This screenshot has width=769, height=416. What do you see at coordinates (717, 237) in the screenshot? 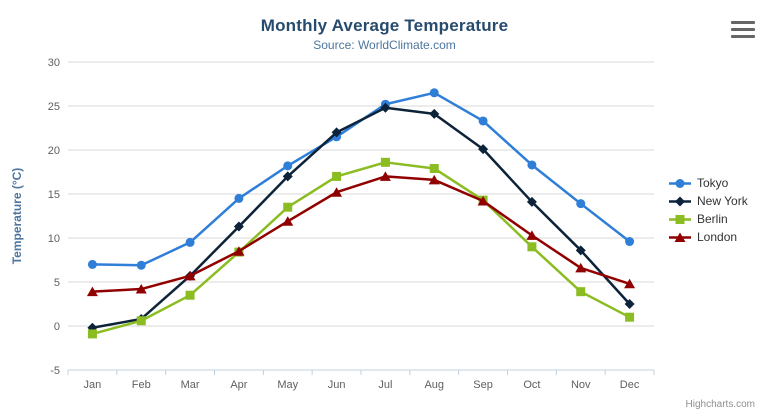
I see `legend-item-label: London` at bounding box center [717, 237].